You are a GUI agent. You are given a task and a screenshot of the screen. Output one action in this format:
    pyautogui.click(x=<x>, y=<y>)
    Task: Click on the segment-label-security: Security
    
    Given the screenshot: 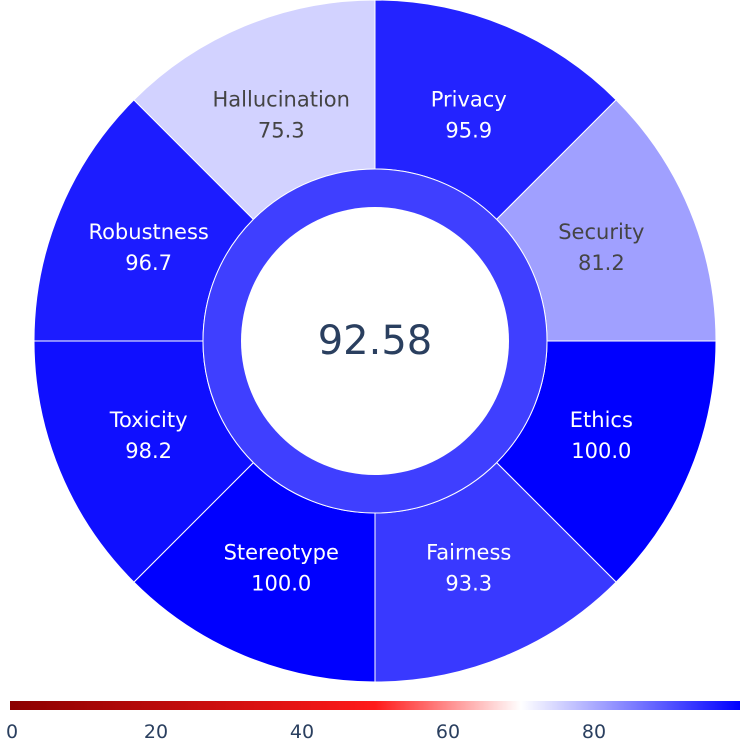 What is the action you would take?
    pyautogui.click(x=601, y=232)
    